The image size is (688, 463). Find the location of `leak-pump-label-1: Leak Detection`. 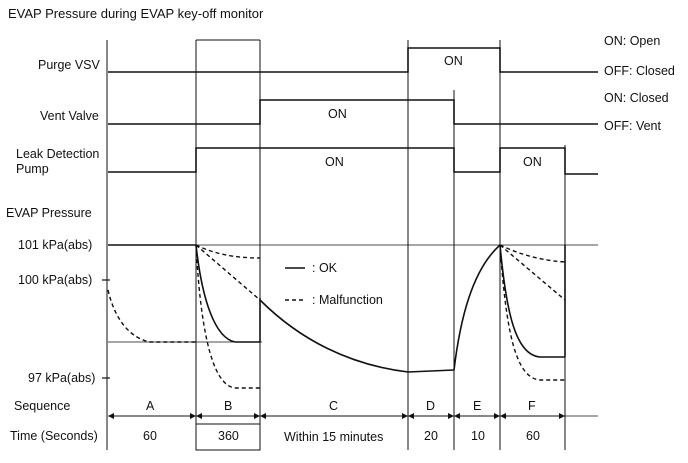

leak-pump-label-1: Leak Detection is located at coordinates (57, 154).